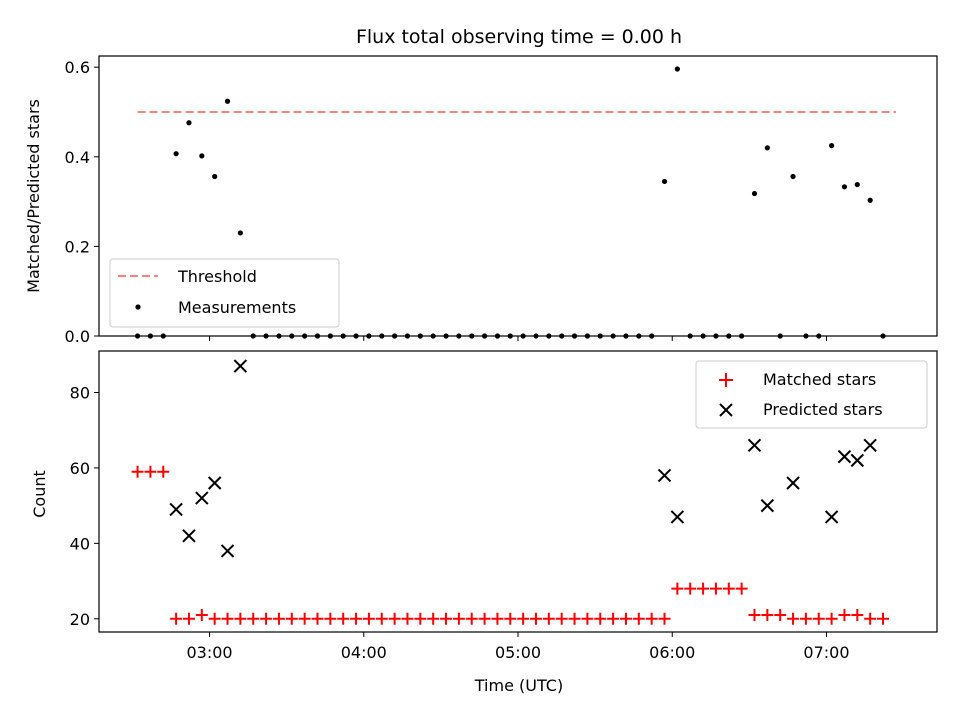 The image size is (960, 720). Describe the element at coordinates (518, 652) in the screenshot. I see `x-tick-label: 05:00` at that location.